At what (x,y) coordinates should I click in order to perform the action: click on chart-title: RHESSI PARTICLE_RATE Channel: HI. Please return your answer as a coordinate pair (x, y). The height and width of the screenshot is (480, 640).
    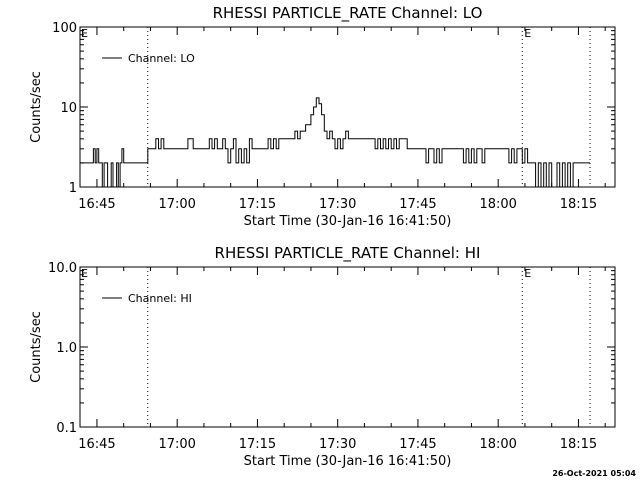
    Looking at the image, I should click on (348, 253).